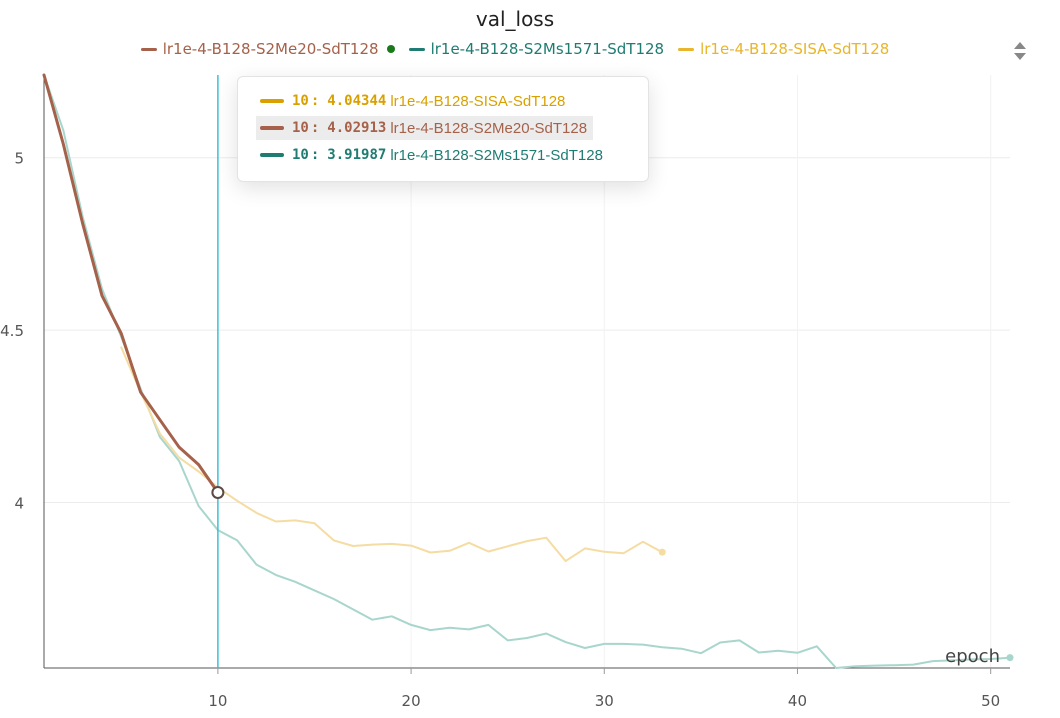 The height and width of the screenshot is (718, 1060). I want to click on tooltip-value: 3.91987, so click(357, 155).